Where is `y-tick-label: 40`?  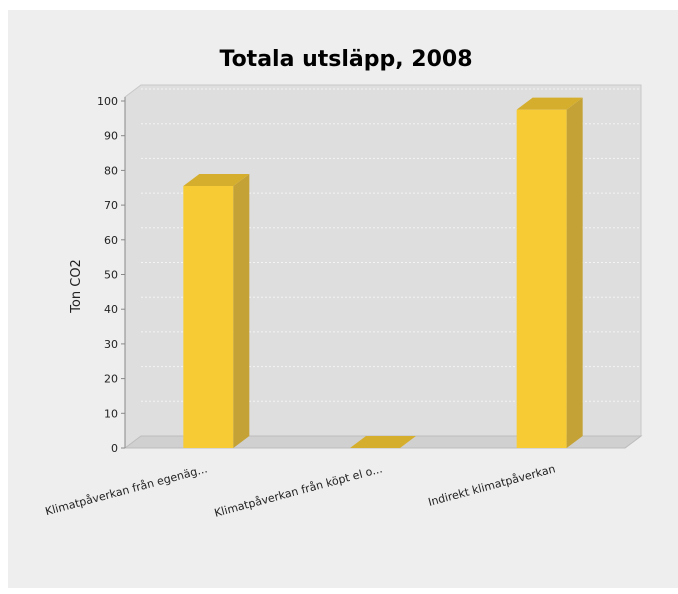
y-tick-label: 40 is located at coordinates (111, 309).